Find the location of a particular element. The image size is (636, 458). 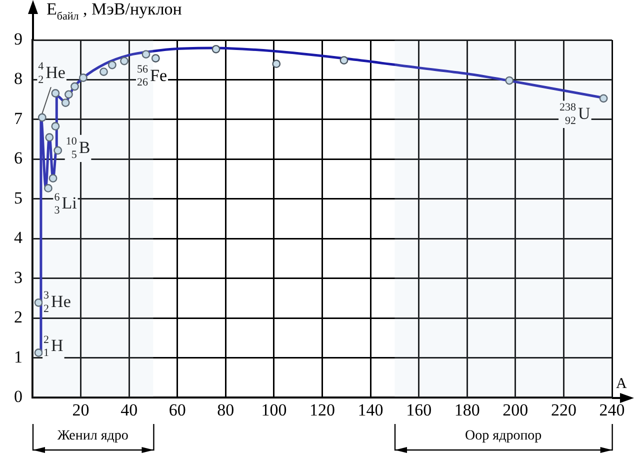

y-tick-label: 3 is located at coordinates (18, 277).